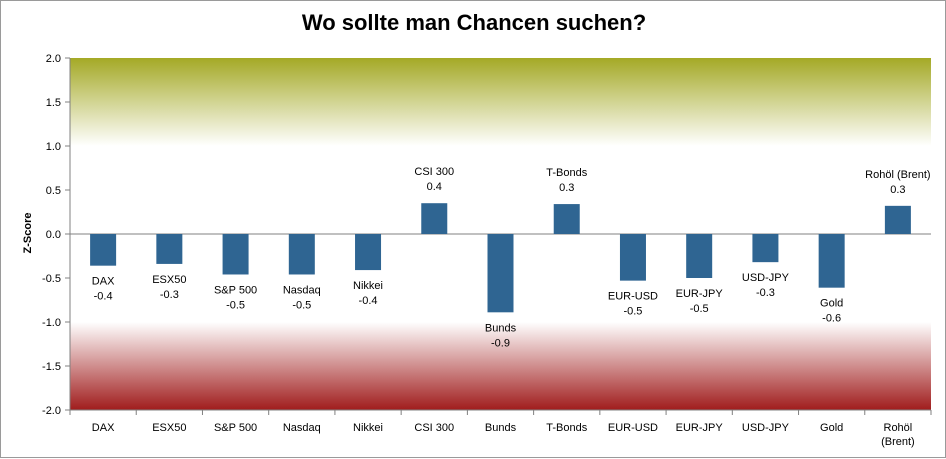 The height and width of the screenshot is (459, 946). I want to click on y-tick-label: 0.5, so click(53, 191).